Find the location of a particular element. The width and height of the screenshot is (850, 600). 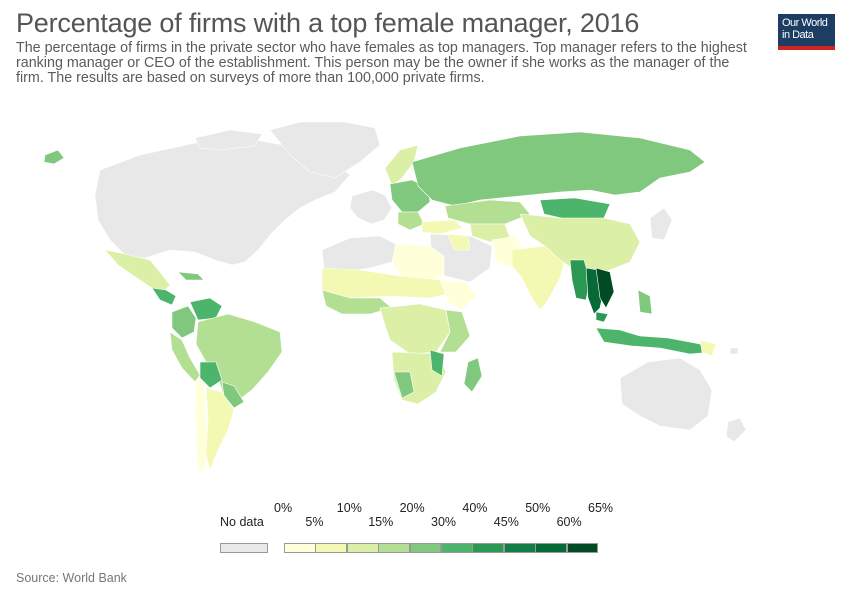

country-canada-islands is located at coordinates (228, 140).